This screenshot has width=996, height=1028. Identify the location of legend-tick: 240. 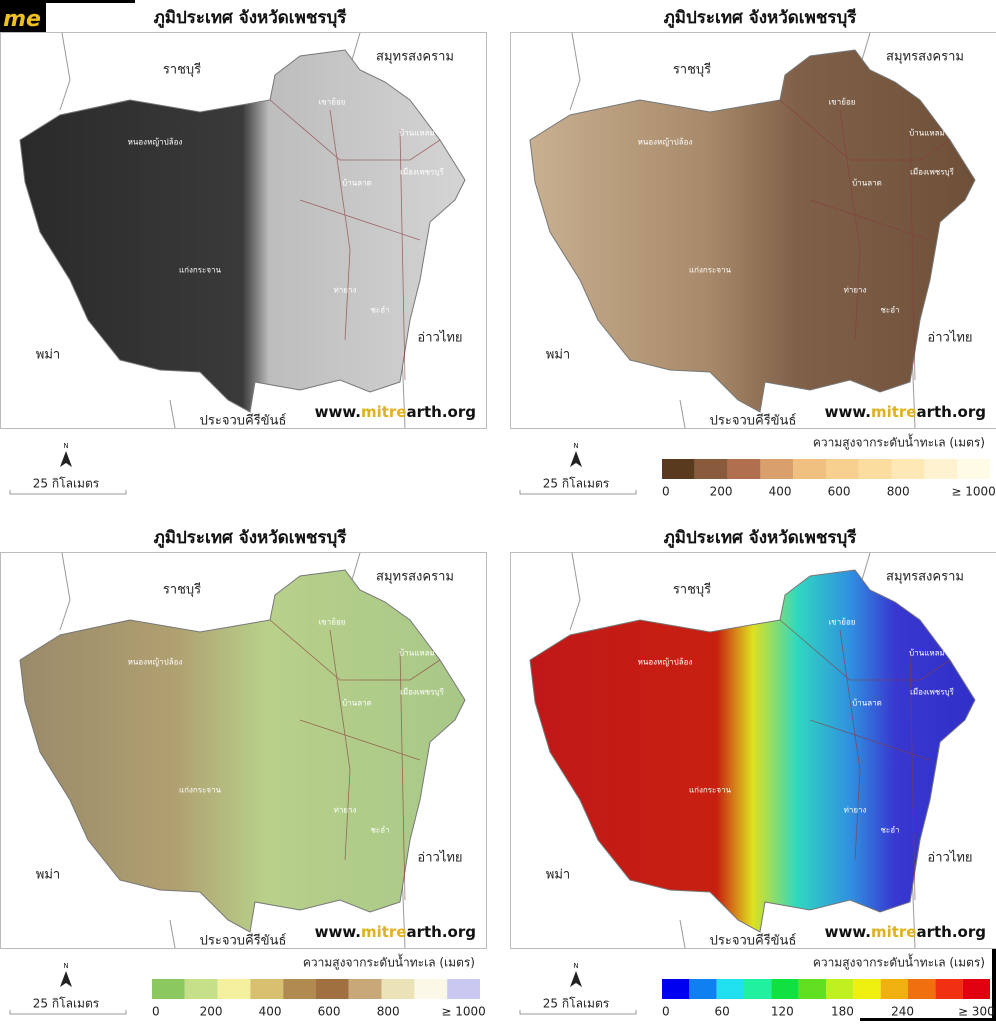
(902, 1012).